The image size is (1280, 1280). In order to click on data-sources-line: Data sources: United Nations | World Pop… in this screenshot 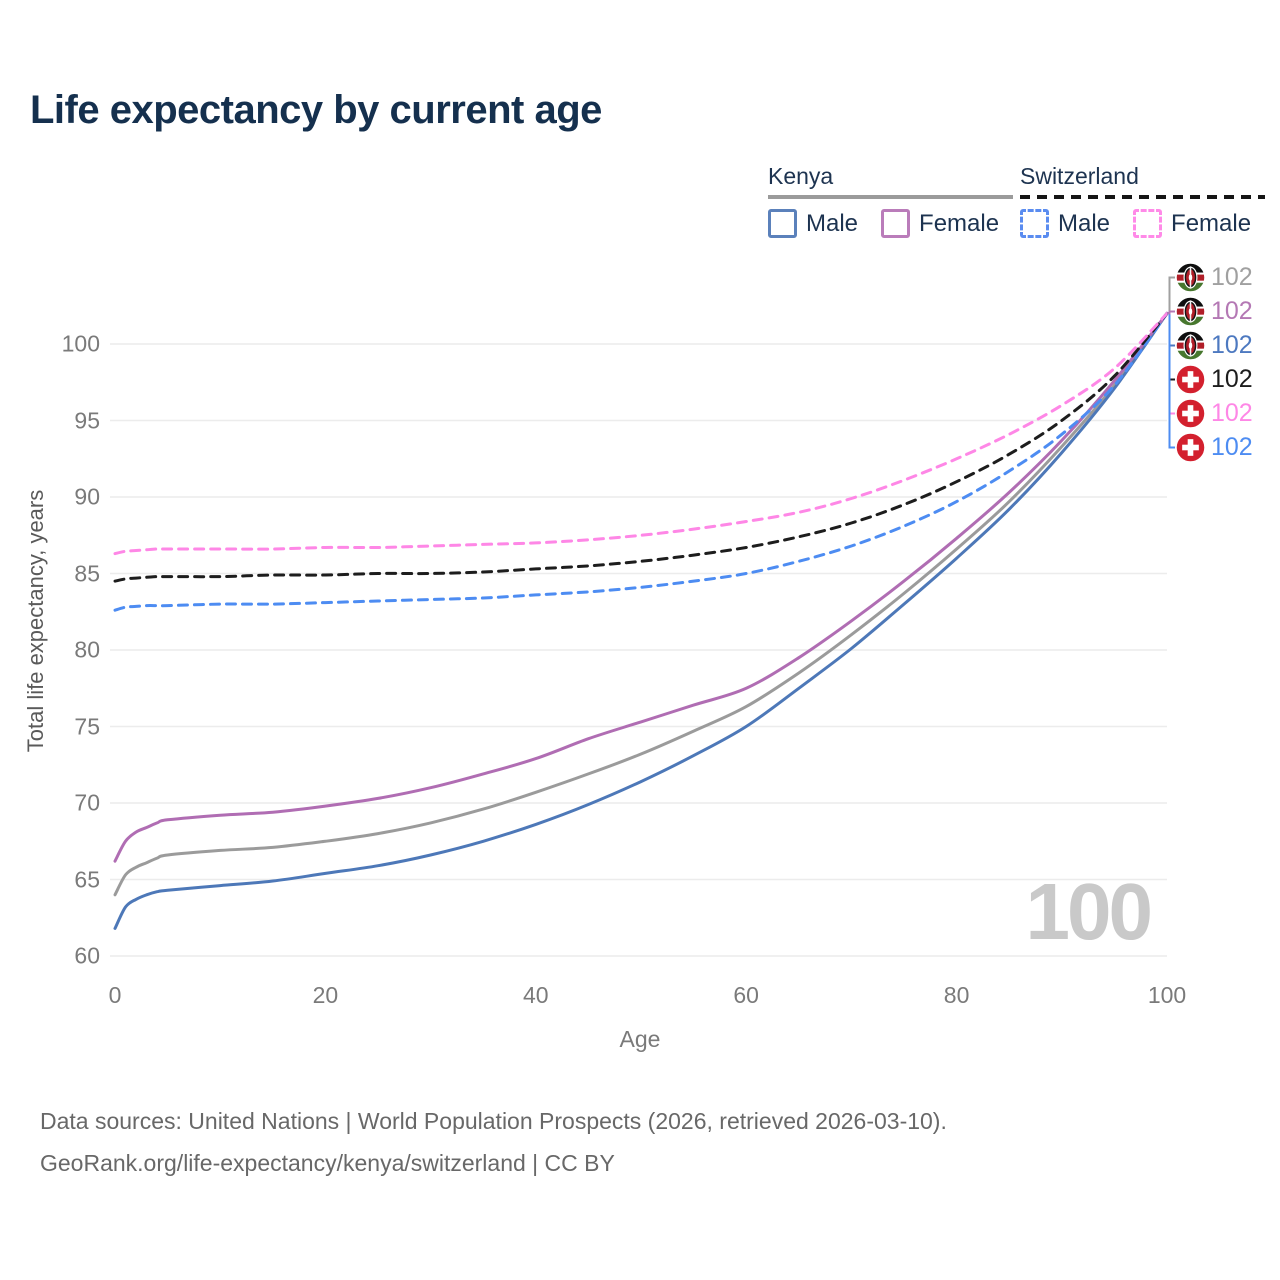, I will do `click(493, 1121)`.